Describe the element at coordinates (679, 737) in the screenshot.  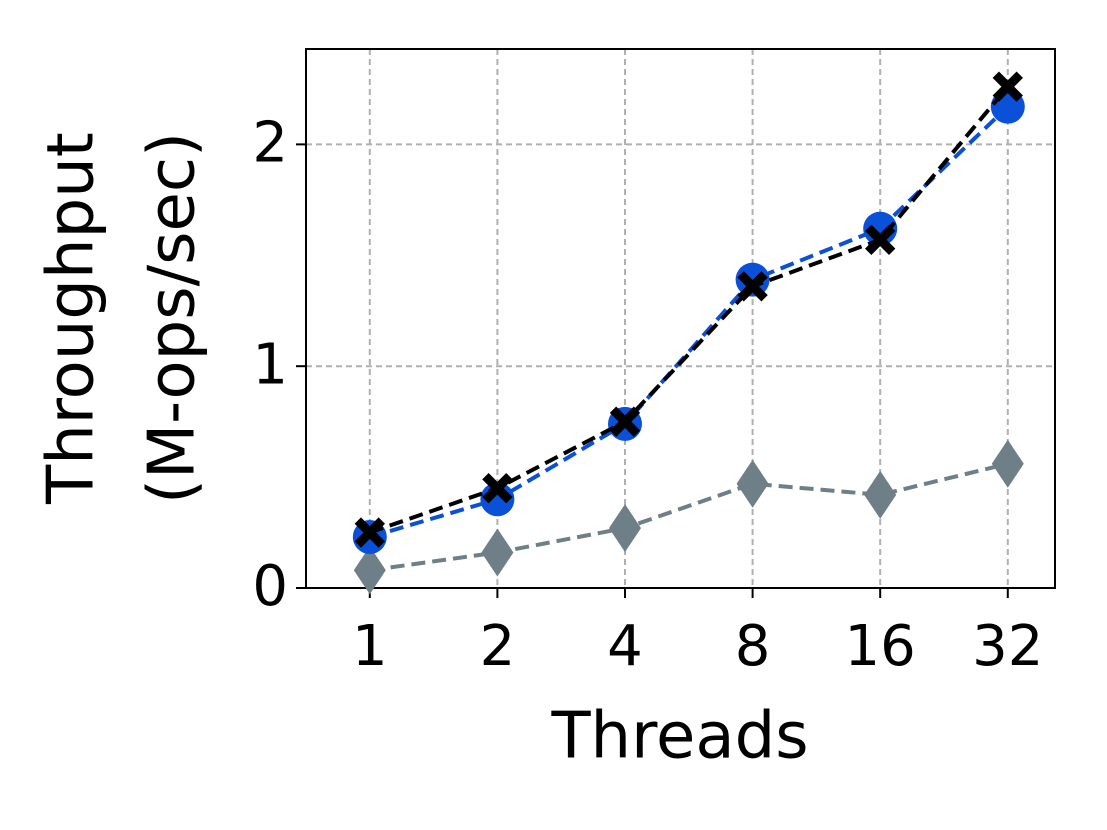
I see `x-axis-label: Threads` at that location.